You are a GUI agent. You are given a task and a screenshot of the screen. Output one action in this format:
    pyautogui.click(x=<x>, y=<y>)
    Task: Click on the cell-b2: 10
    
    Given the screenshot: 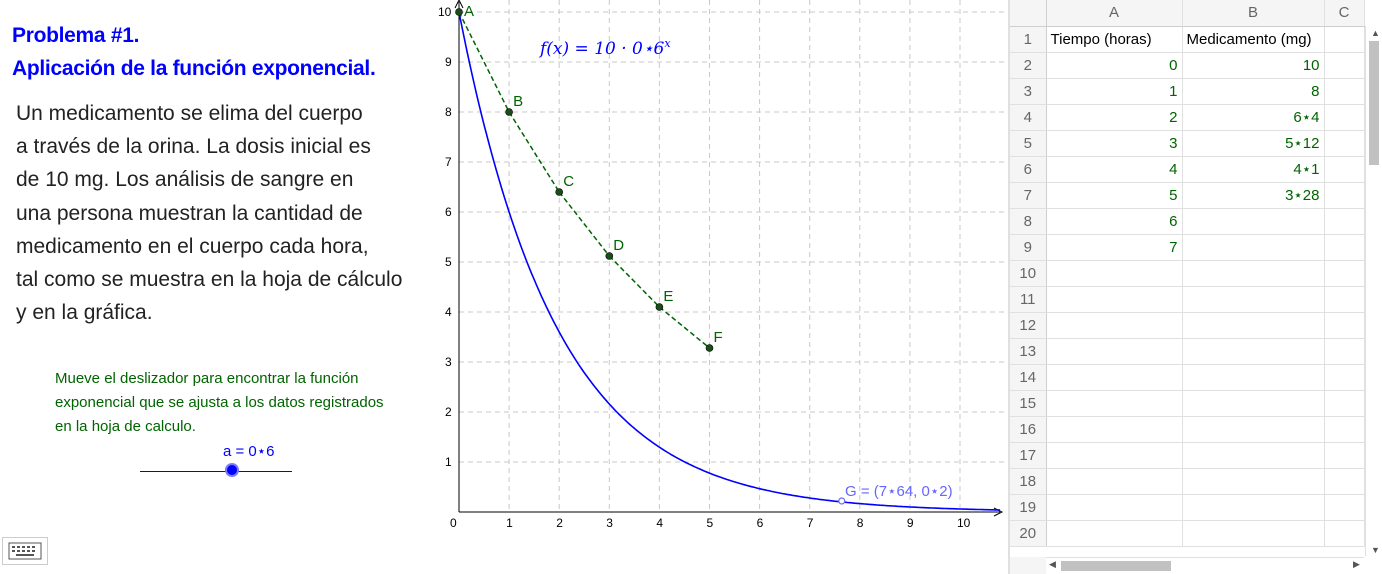 What is the action you would take?
    pyautogui.click(x=1253, y=65)
    